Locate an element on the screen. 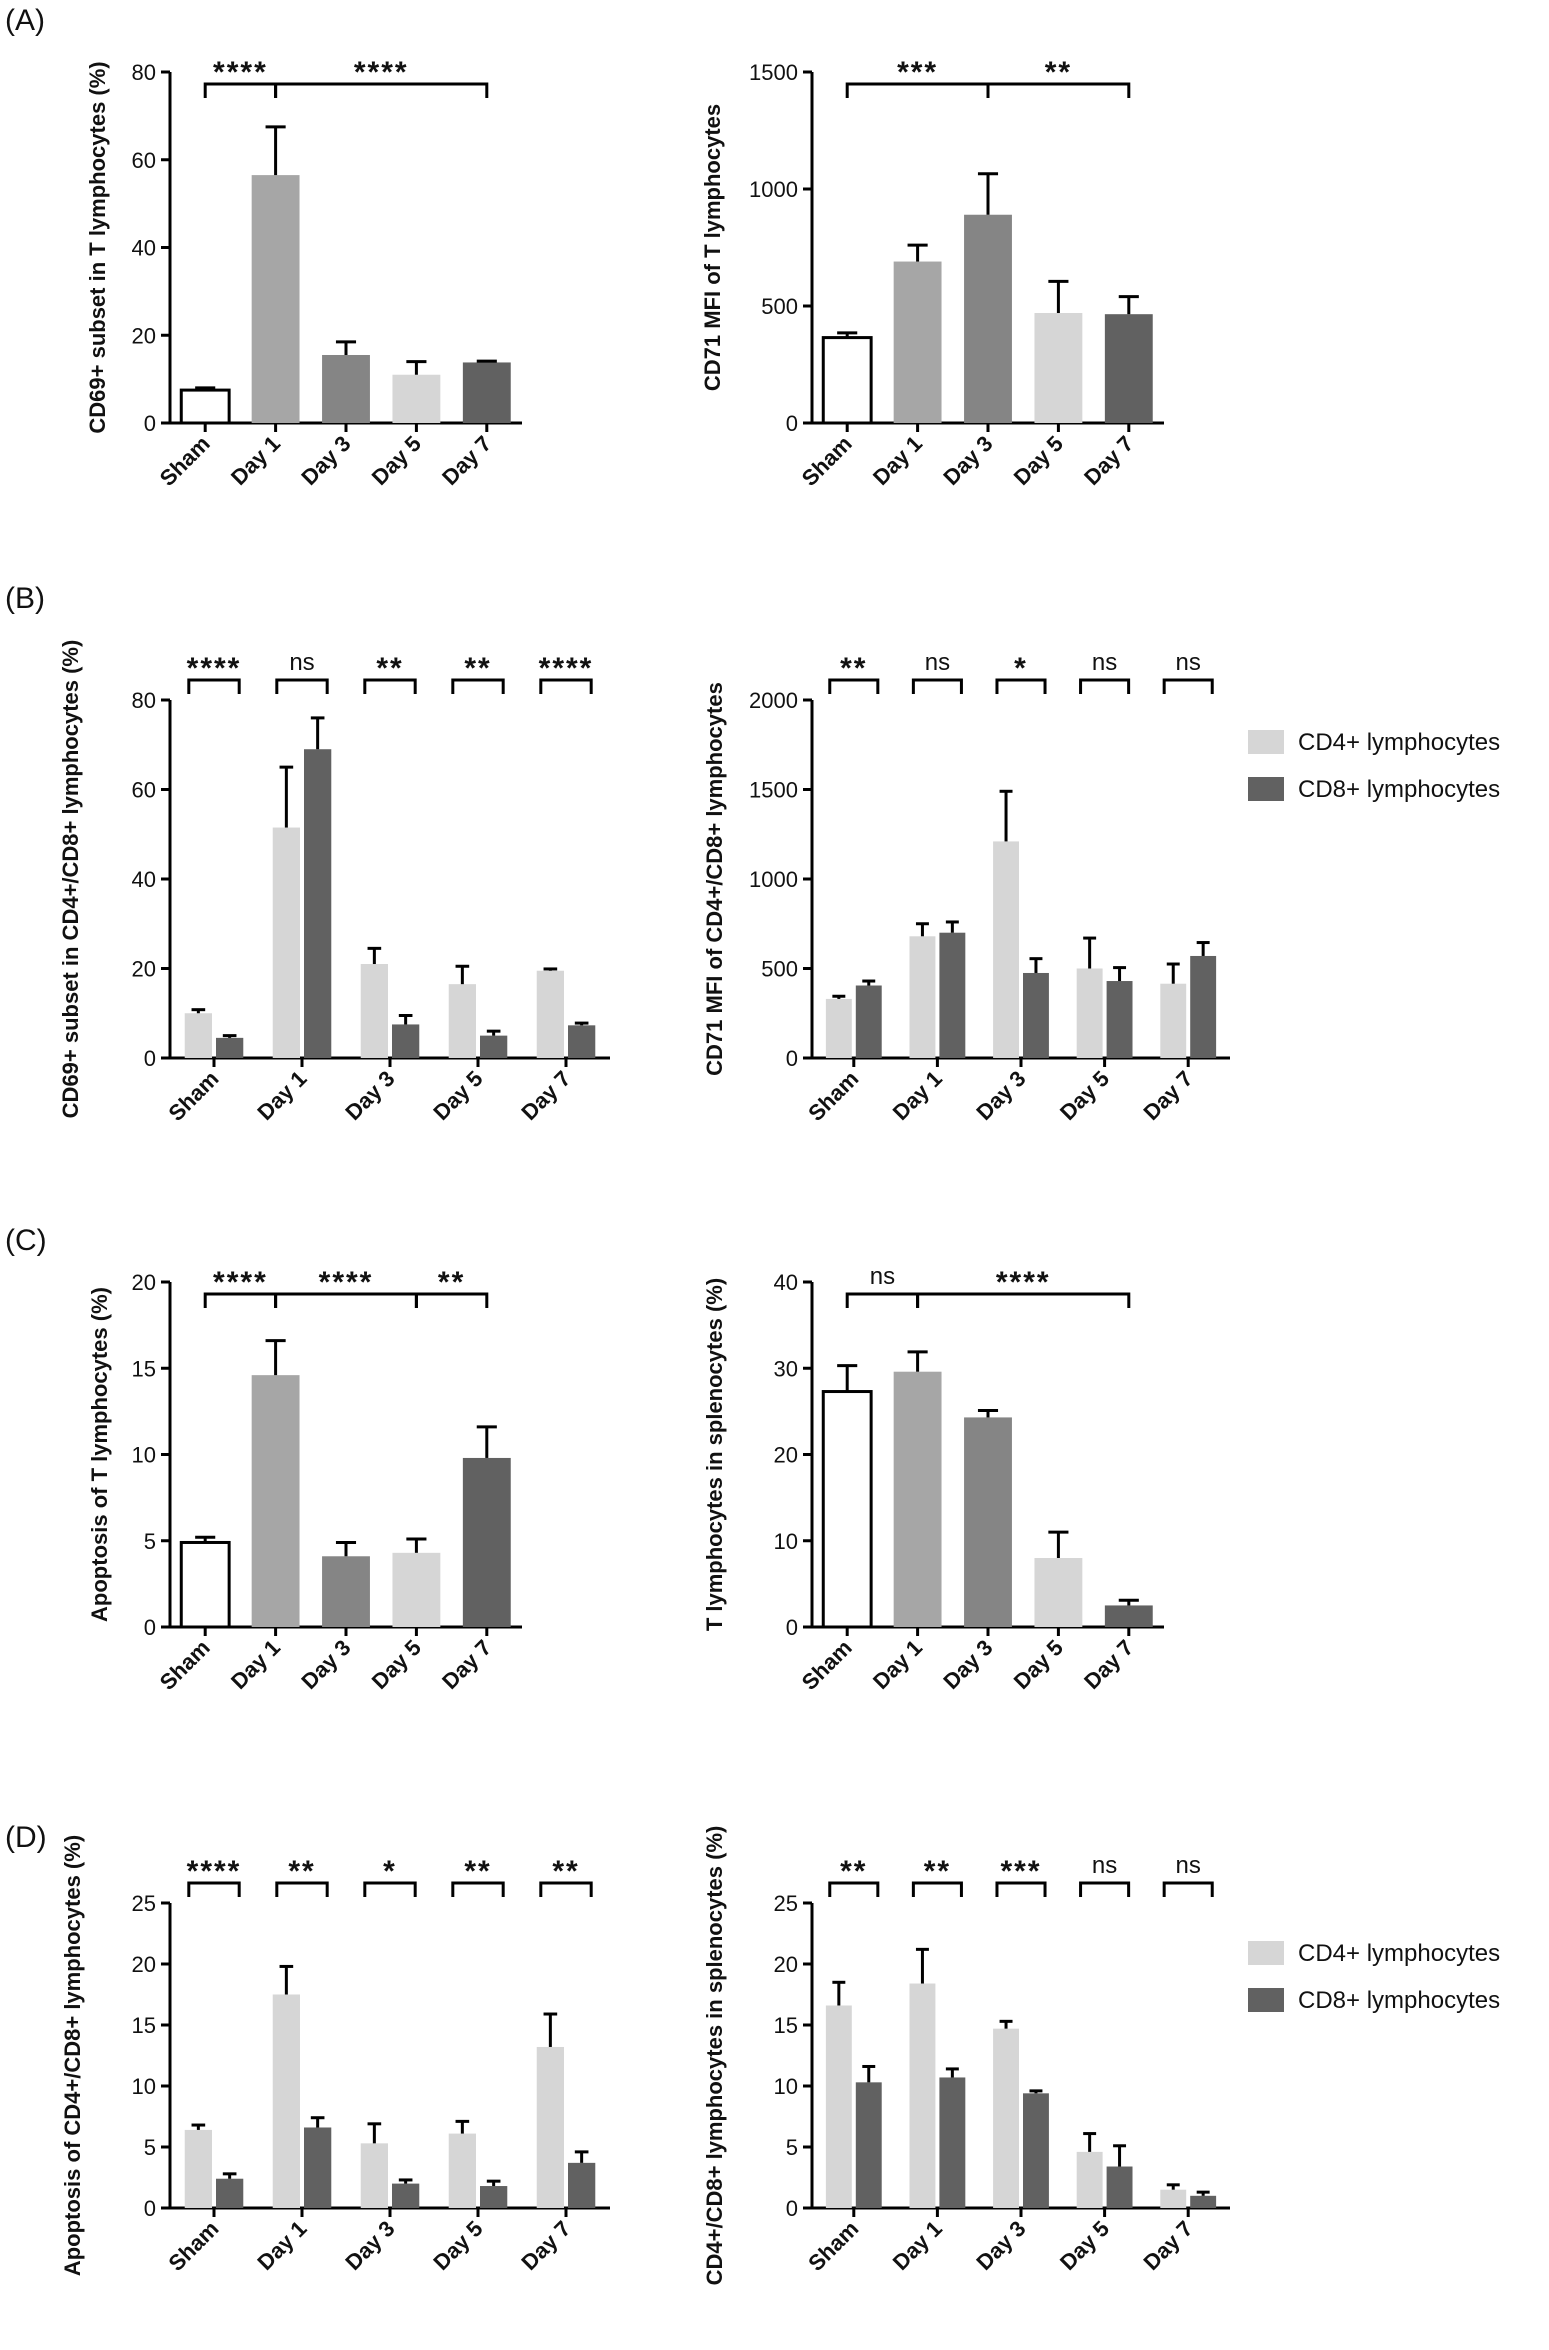 This screenshot has height=2350, width=1549. panel-label-b: (B) is located at coordinates (25, 598).